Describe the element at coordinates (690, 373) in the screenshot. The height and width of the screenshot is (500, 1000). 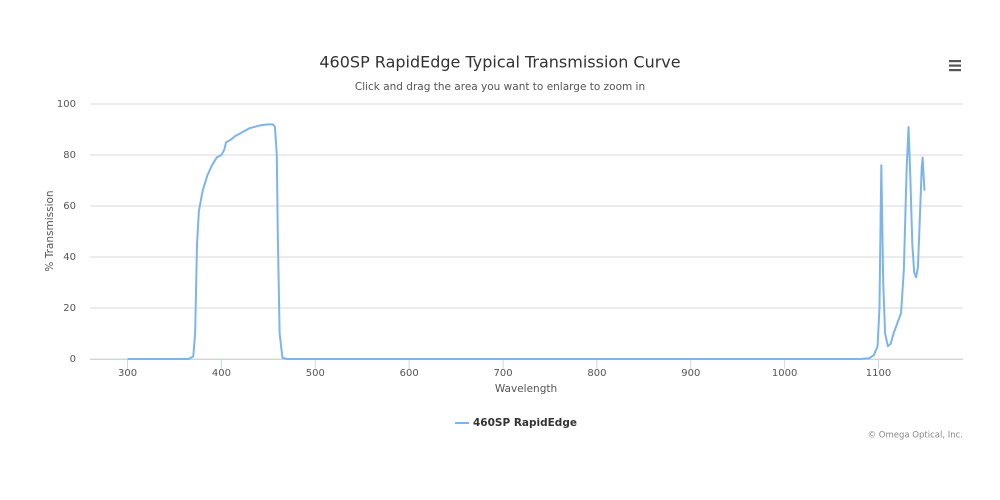
I see `x-tick-label: 900` at that location.